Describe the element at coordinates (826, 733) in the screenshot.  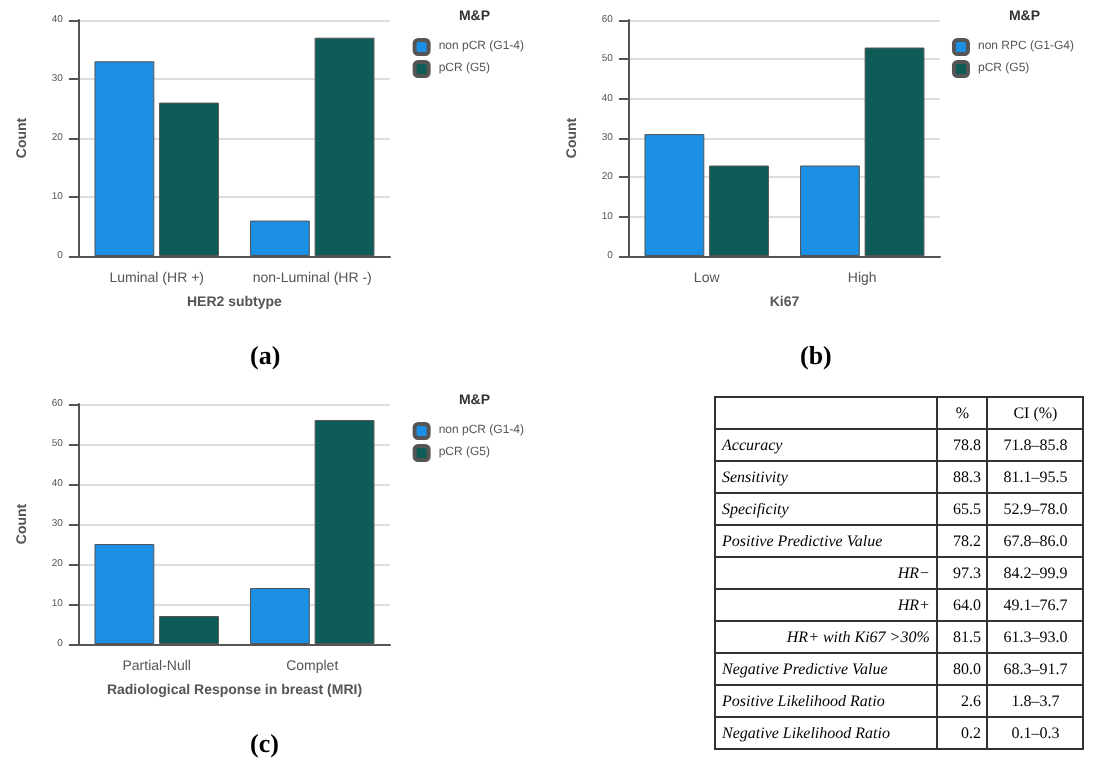
I see `category-label: Negative Likelihood Ratio` at that location.